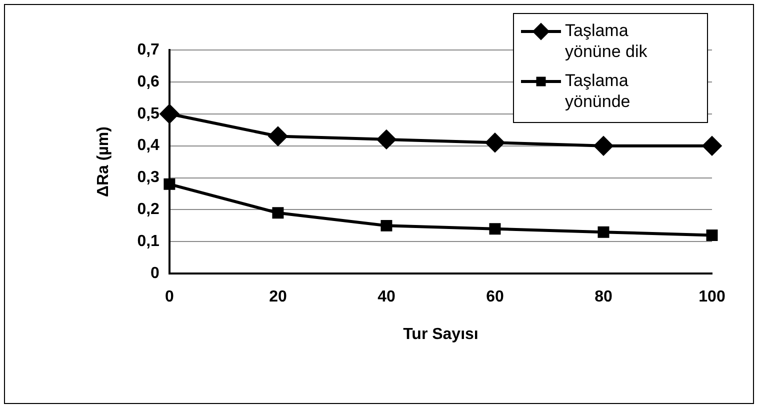  What do you see at coordinates (148, 113) in the screenshot?
I see `y-tick-label: 0,5` at bounding box center [148, 113].